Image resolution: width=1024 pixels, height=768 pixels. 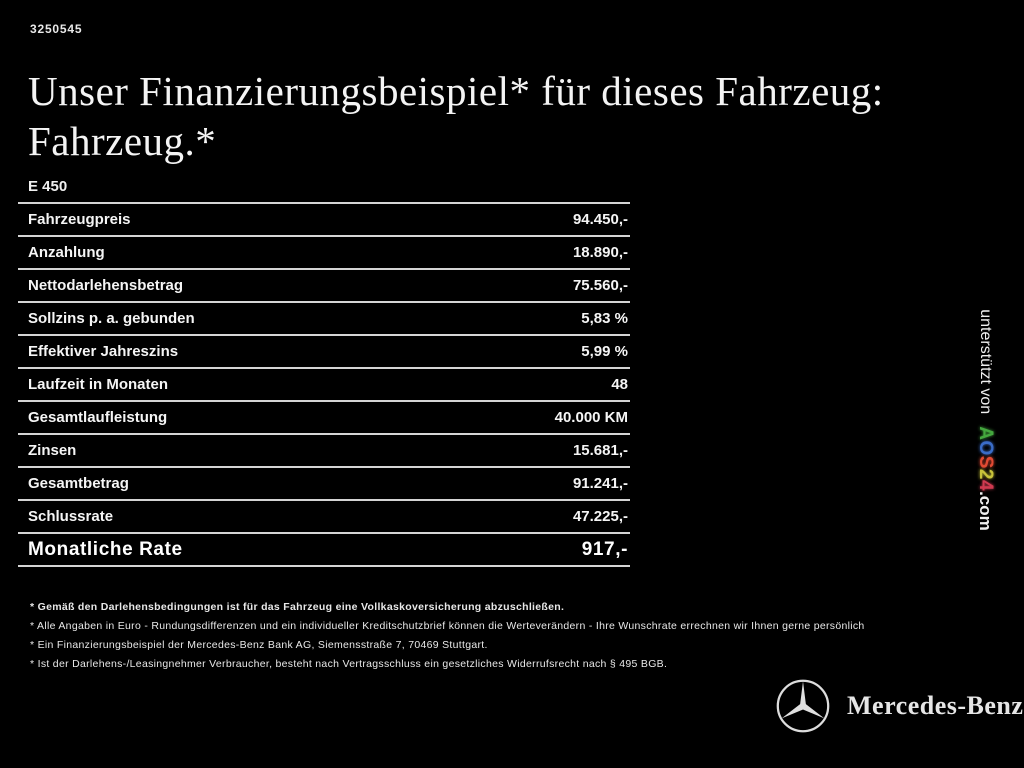 What do you see at coordinates (604, 549) in the screenshot?
I see `row-value: 917,-` at bounding box center [604, 549].